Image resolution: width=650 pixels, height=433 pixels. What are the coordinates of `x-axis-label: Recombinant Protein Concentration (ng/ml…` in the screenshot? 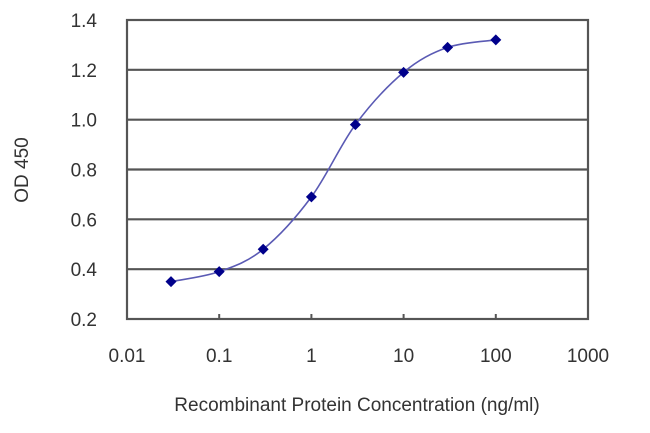 It's located at (356, 405).